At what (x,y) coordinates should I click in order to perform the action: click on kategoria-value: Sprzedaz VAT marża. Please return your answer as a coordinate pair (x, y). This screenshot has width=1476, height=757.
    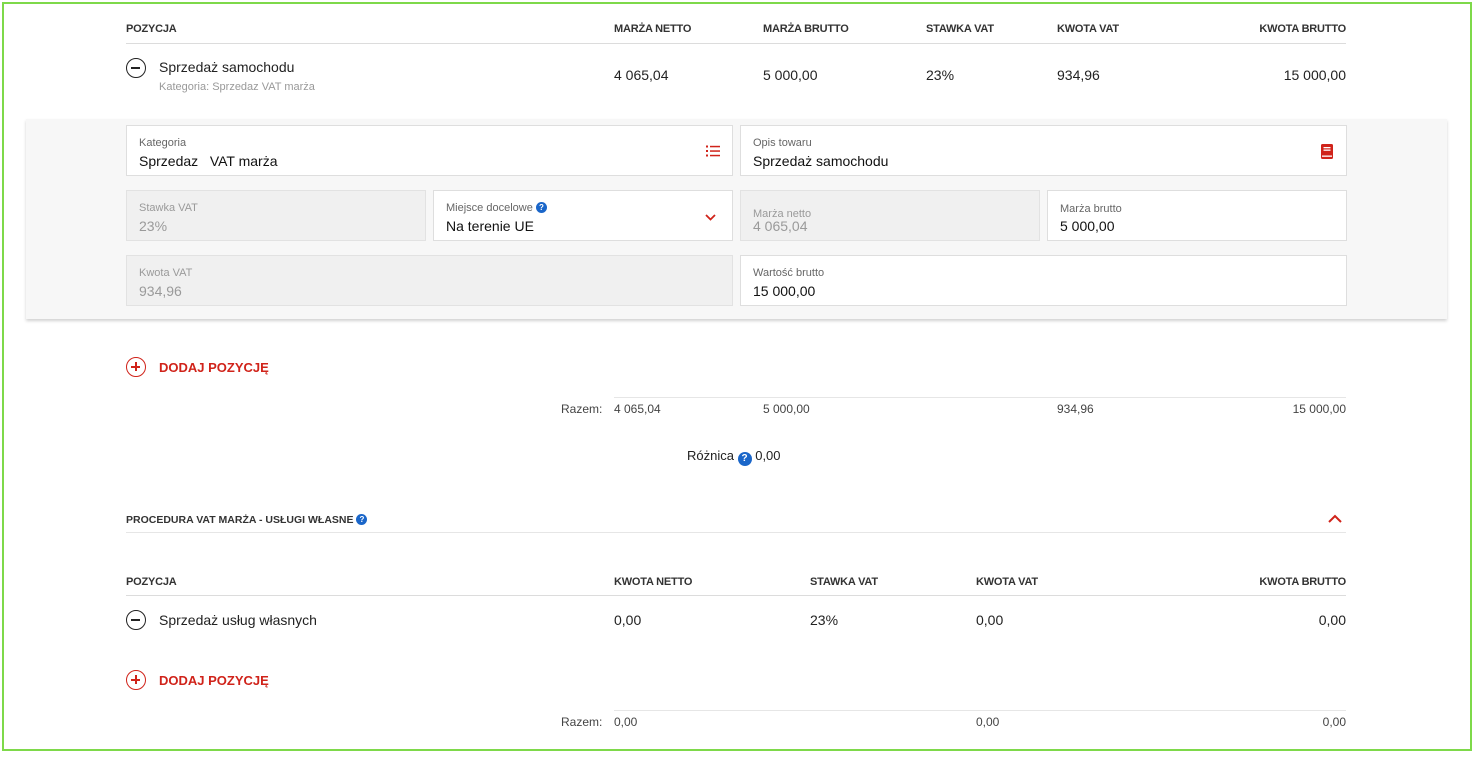
    Looking at the image, I should click on (208, 161).